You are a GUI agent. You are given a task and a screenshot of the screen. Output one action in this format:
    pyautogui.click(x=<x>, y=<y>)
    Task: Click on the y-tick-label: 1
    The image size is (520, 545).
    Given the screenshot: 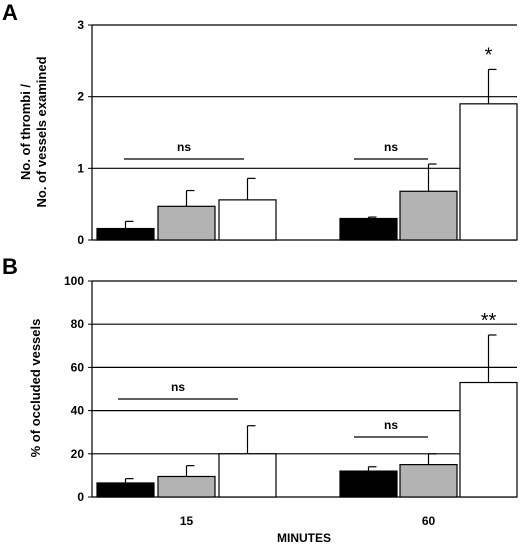 What is the action you would take?
    pyautogui.click(x=80, y=168)
    